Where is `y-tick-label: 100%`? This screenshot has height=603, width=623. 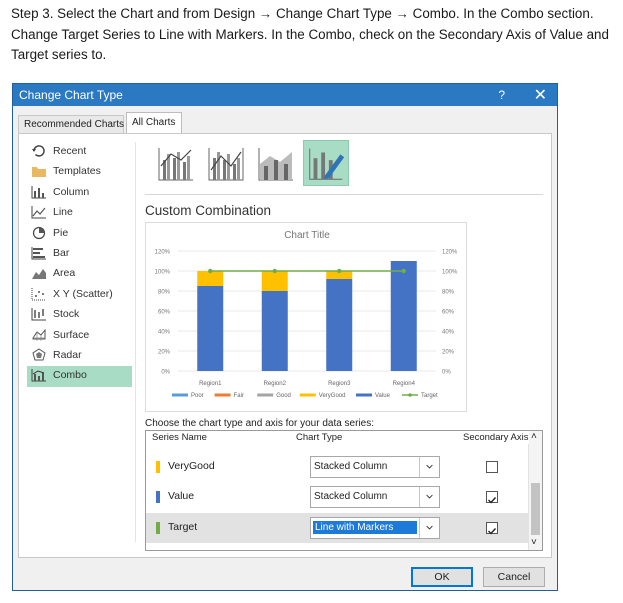 y-tick-label: 100% is located at coordinates (163, 273).